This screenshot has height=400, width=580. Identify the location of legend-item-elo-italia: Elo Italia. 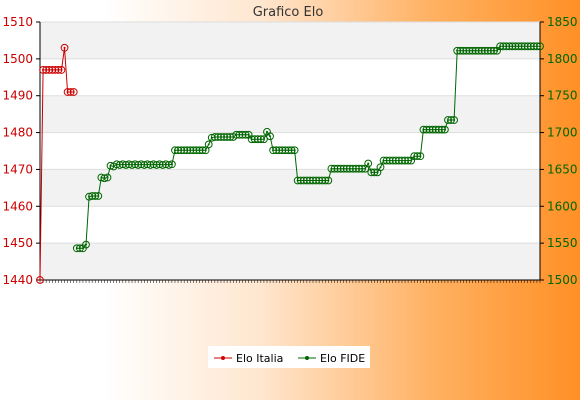
(248, 358).